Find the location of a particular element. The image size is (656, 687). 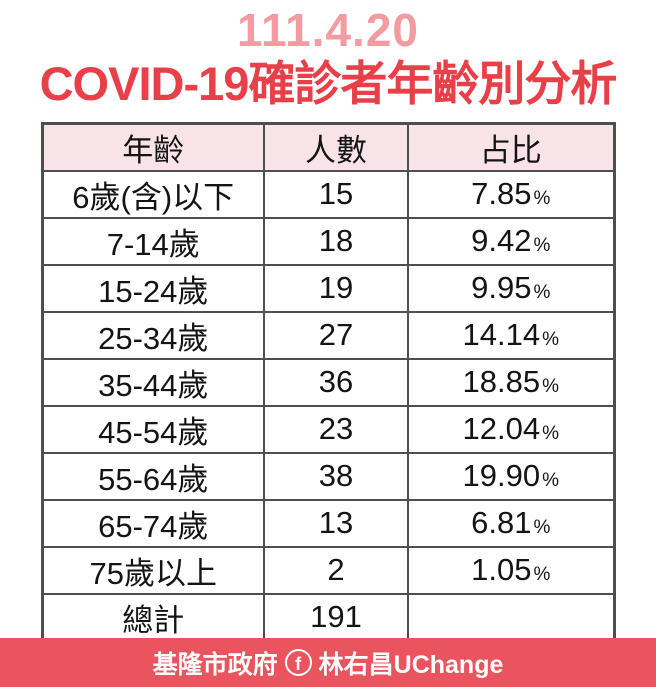

total-label-cell: 總計 is located at coordinates (153, 617).